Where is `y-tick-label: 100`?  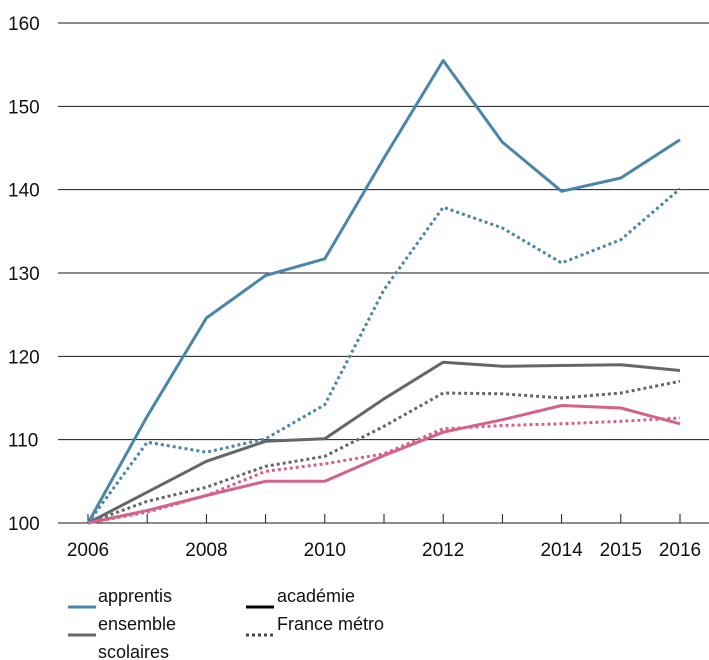 y-tick-label: 100 is located at coordinates (24, 524).